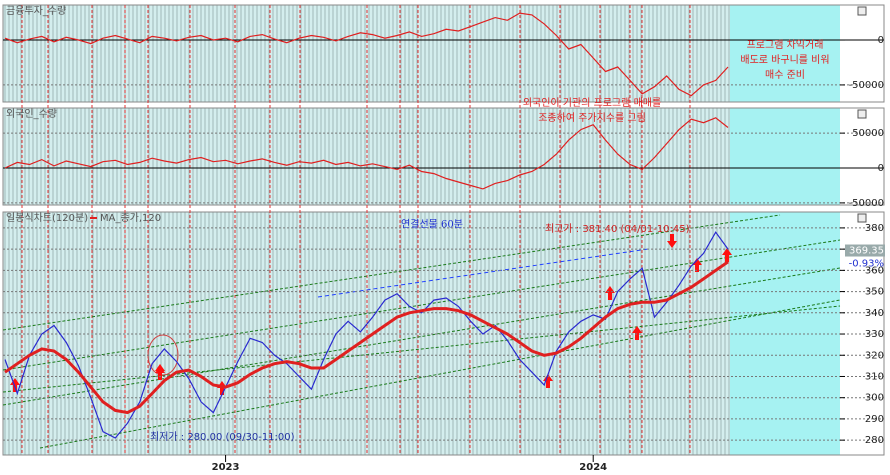  Describe the element at coordinates (593, 467) in the screenshot. I see `x-tick-label: 2024` at that location.